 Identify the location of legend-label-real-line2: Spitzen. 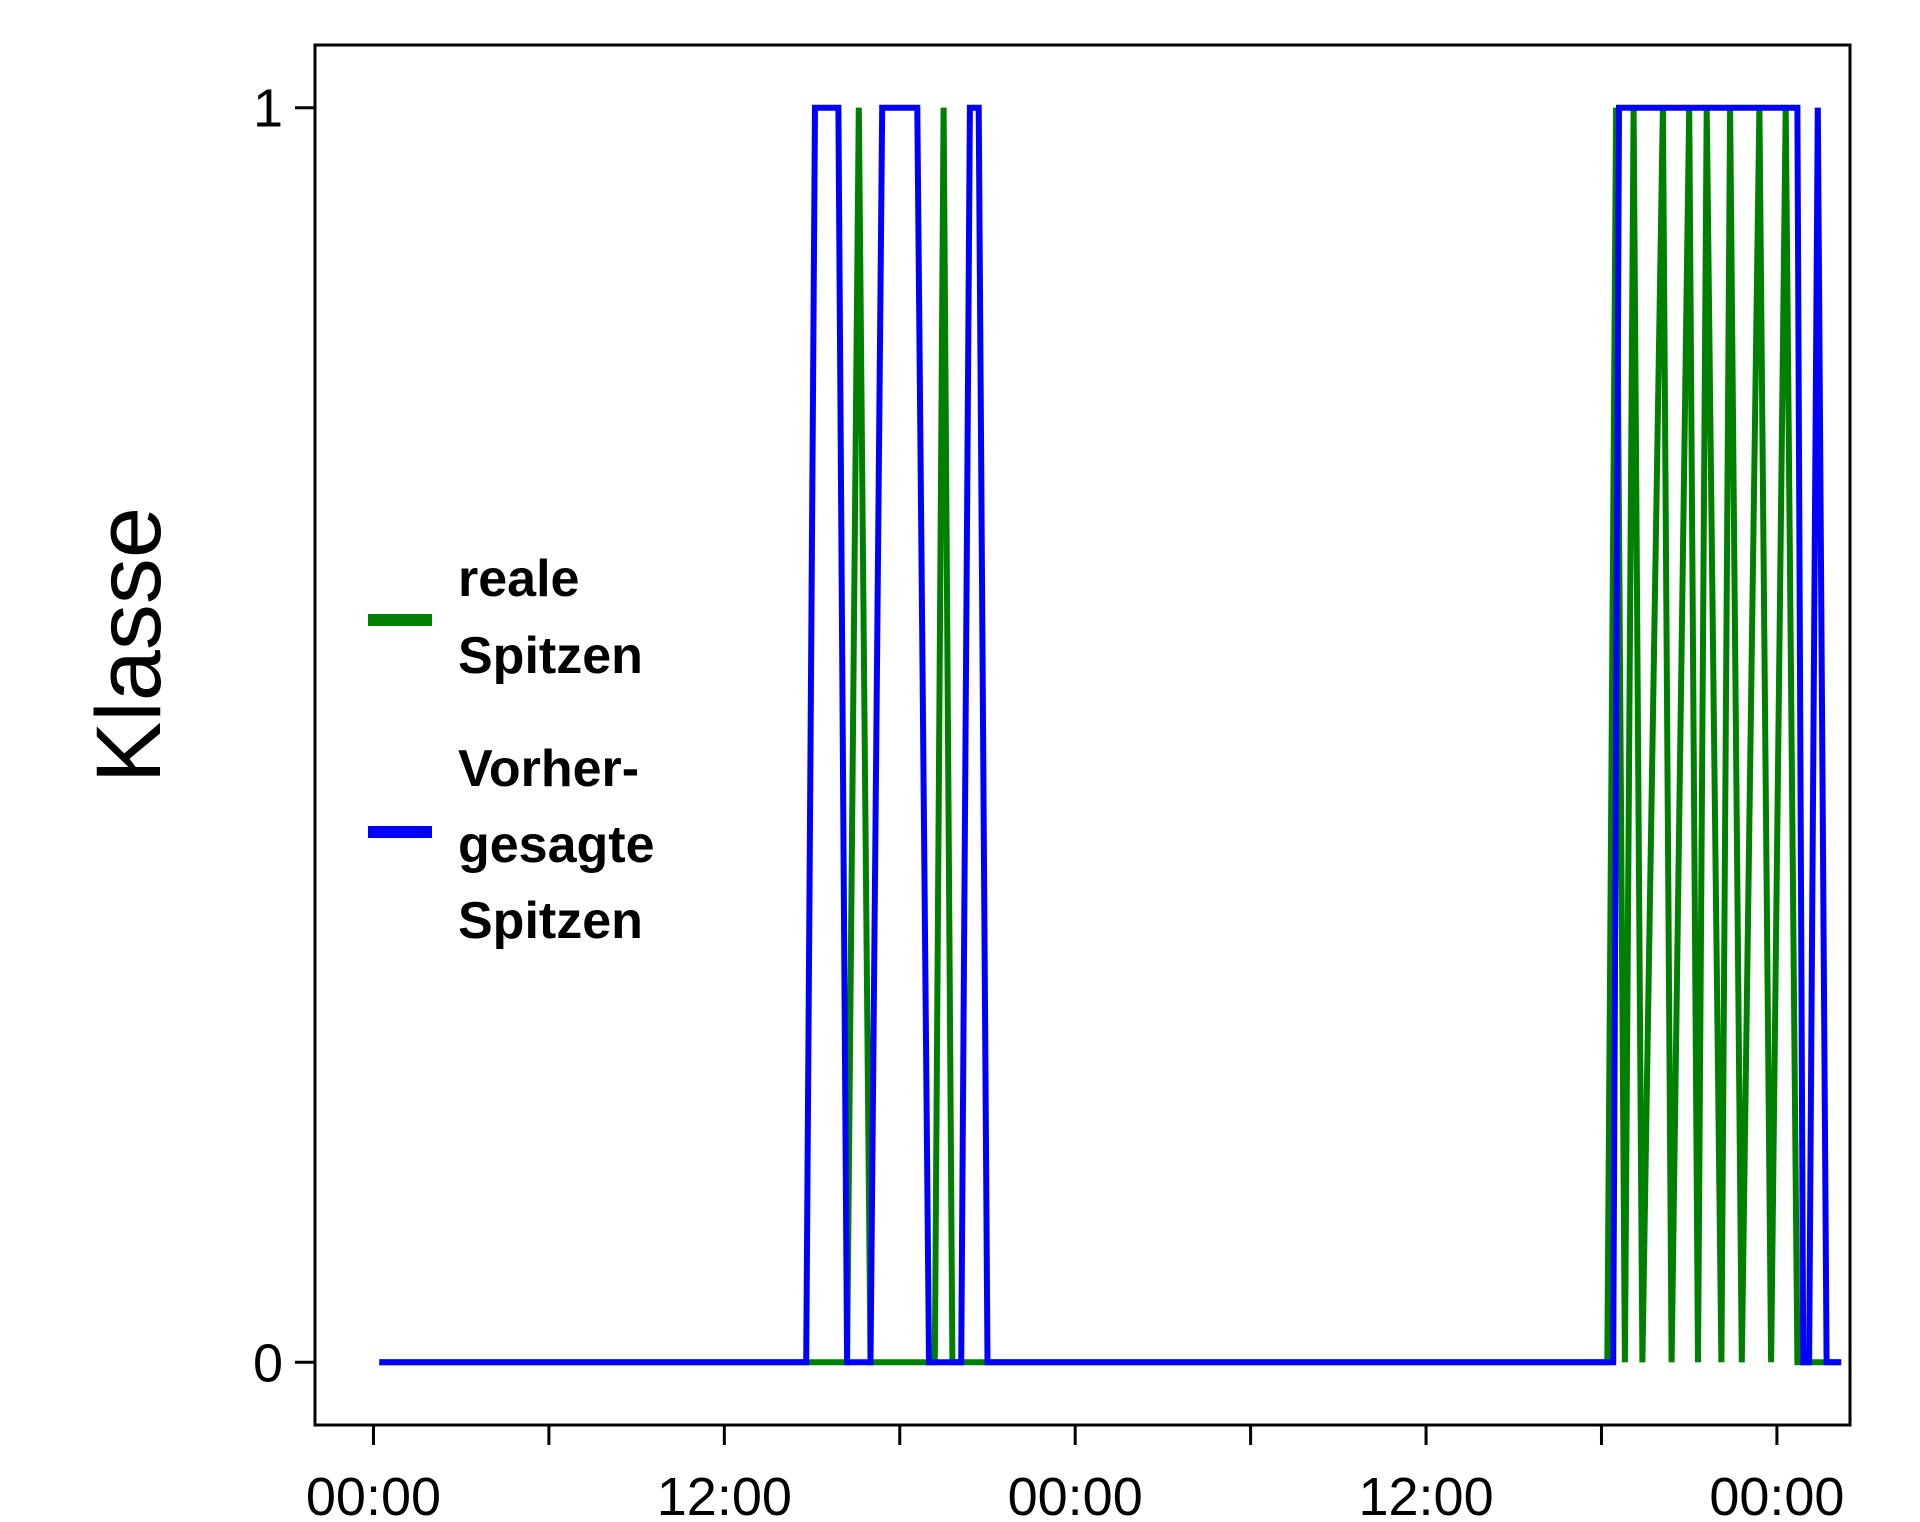
(550, 656).